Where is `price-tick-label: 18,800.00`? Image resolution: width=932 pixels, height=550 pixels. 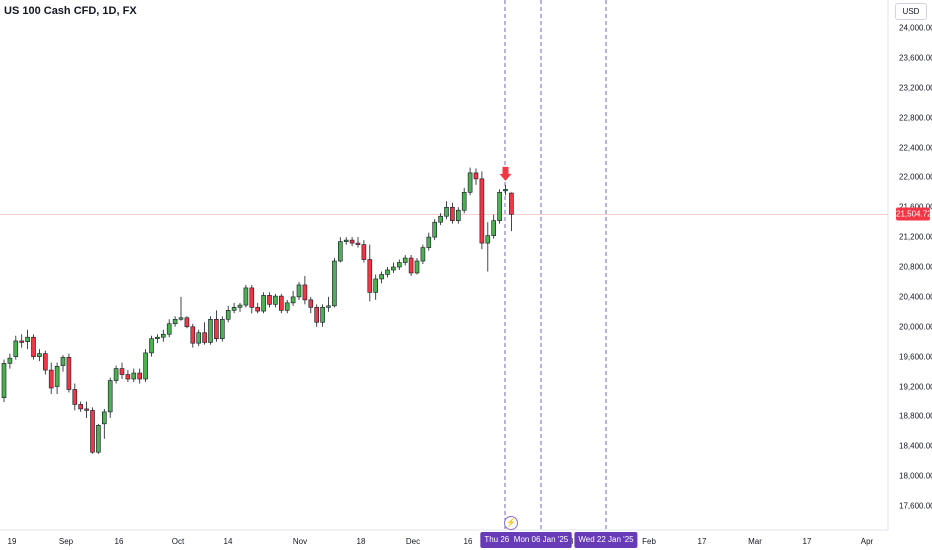
price-tick-label: 18,800.00 is located at coordinates (915, 416).